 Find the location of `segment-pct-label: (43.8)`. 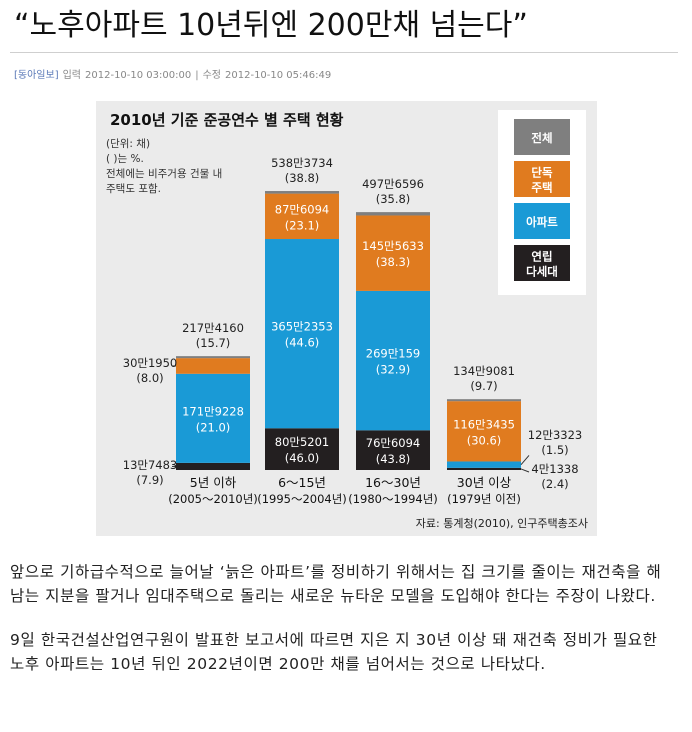

segment-pct-label: (43.8) is located at coordinates (393, 459).